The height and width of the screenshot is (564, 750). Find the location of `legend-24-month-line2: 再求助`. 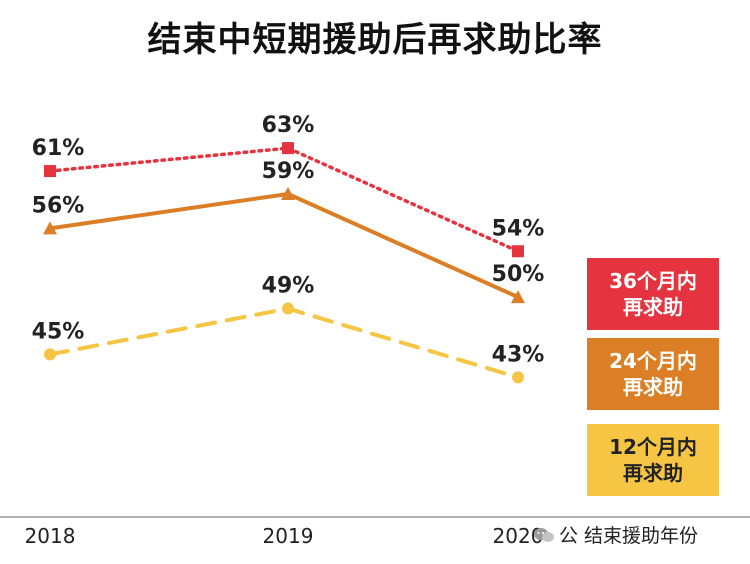

legend-24-month-line2: 再求助 is located at coordinates (653, 387).